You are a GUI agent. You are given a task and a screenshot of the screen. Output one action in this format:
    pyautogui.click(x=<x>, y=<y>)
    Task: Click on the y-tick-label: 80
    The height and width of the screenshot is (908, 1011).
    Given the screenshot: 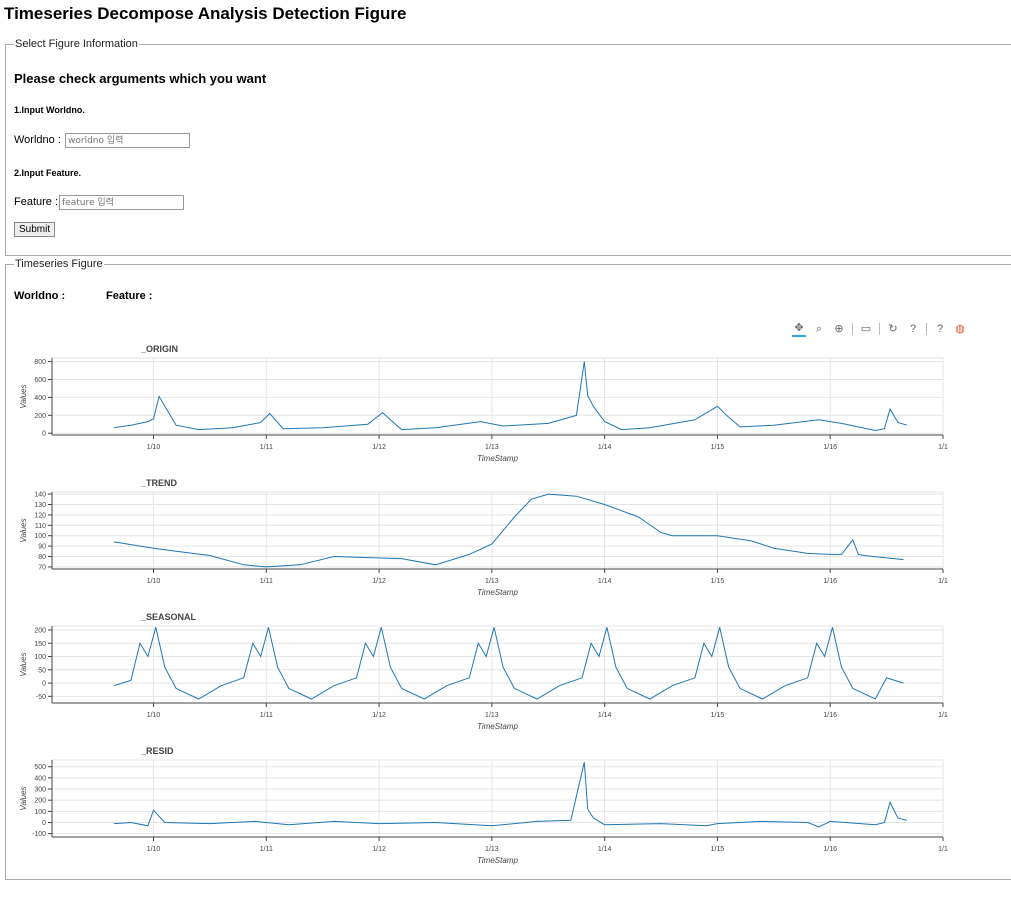 What is the action you would take?
    pyautogui.click(x=42, y=557)
    